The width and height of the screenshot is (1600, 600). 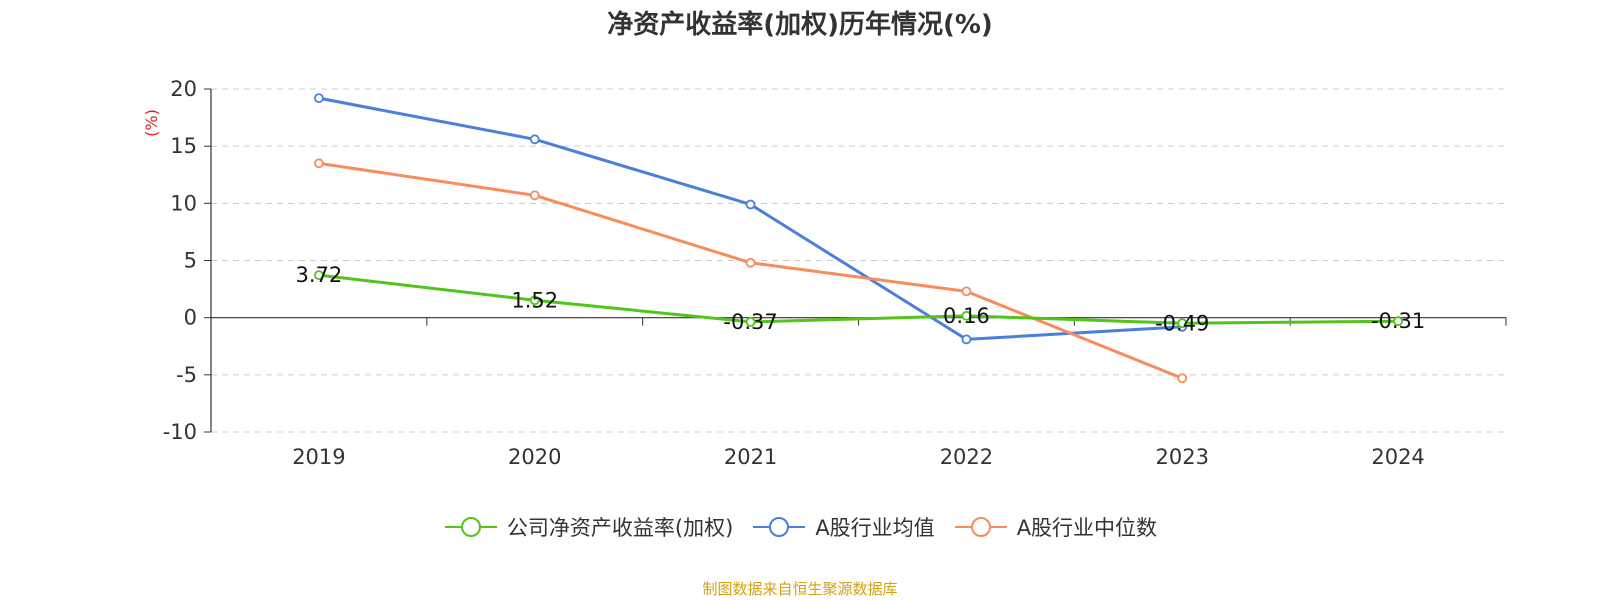 What do you see at coordinates (1397, 457) in the screenshot?
I see `x-tick-label: 2024` at bounding box center [1397, 457].